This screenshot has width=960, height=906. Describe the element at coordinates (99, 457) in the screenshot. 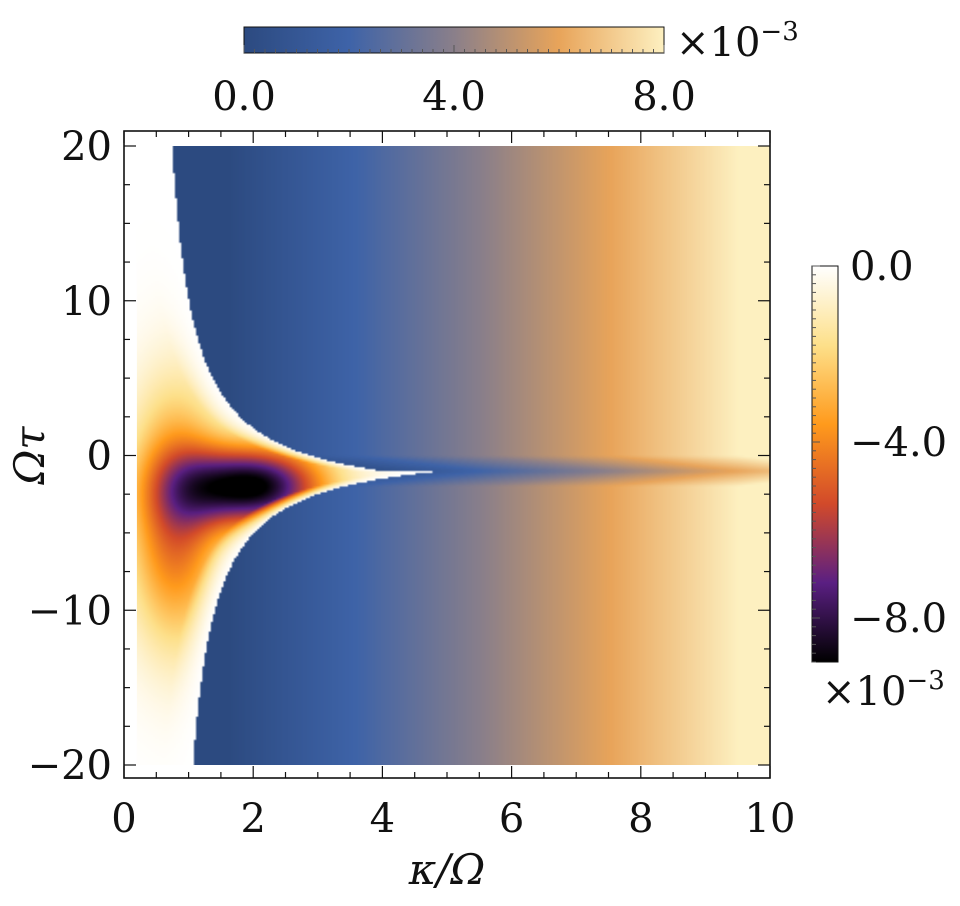

I see `y-tick-label: 0` at that location.